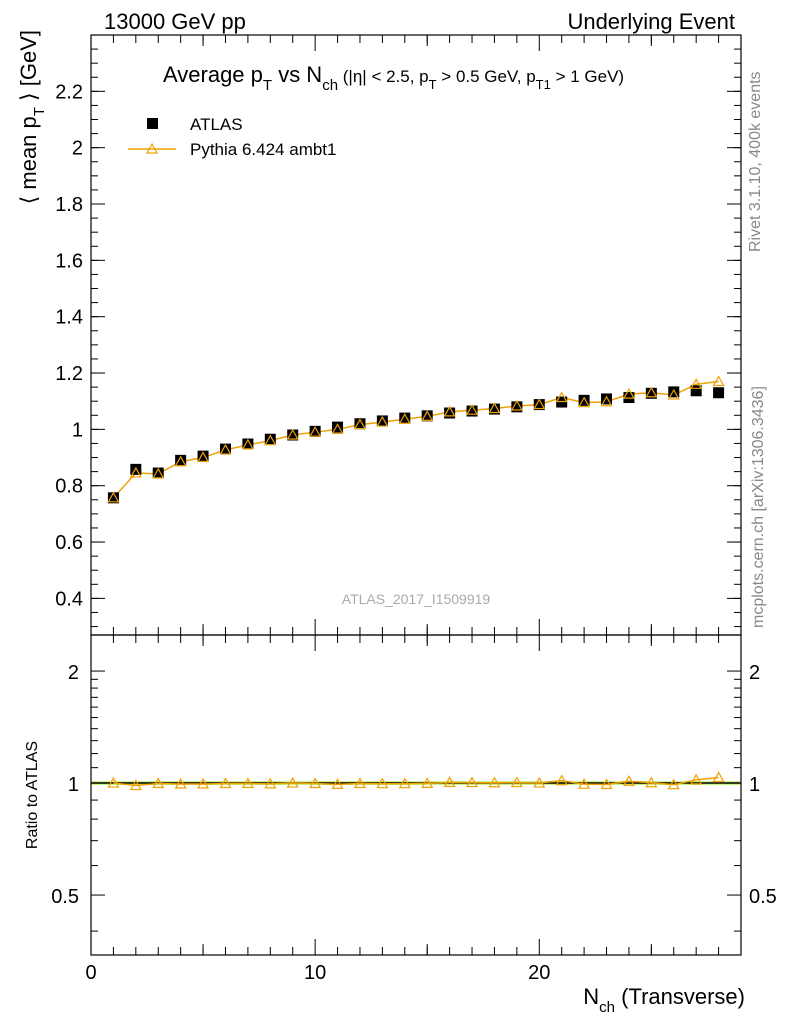  What do you see at coordinates (73, 785) in the screenshot?
I see `ratio-tick-label: 1` at bounding box center [73, 785].